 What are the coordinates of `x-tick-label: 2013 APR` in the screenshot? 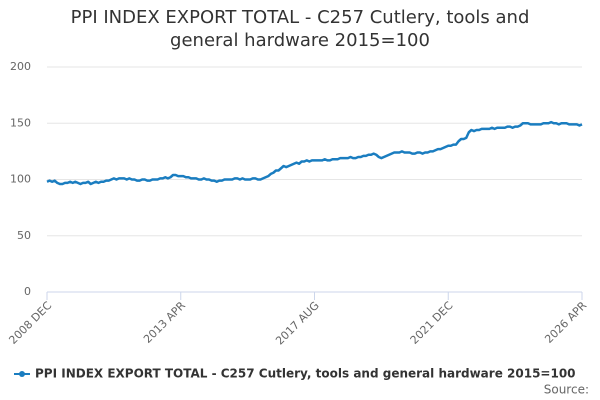 It's located at (164, 322).